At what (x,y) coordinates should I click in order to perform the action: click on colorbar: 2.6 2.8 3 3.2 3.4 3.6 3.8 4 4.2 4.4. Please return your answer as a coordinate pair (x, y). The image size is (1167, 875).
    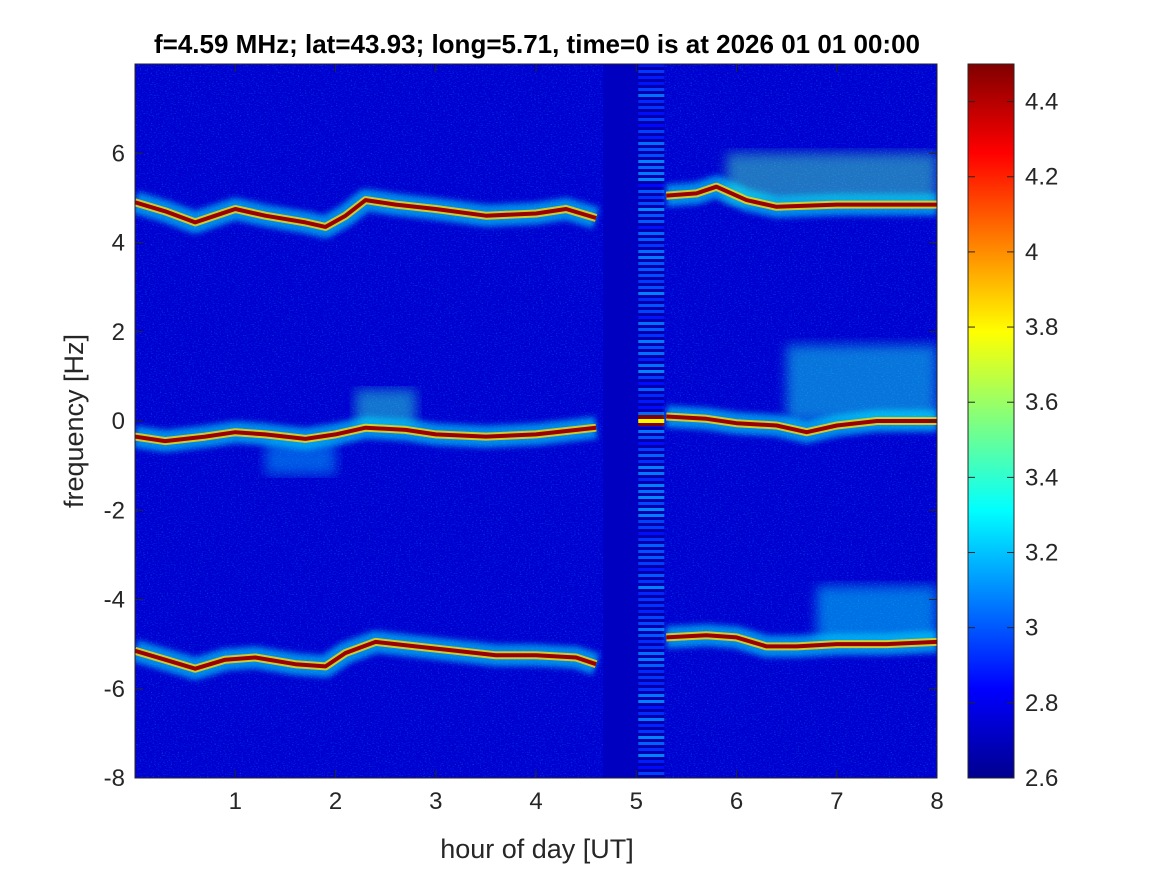
    Looking at the image, I should click on (1012, 427).